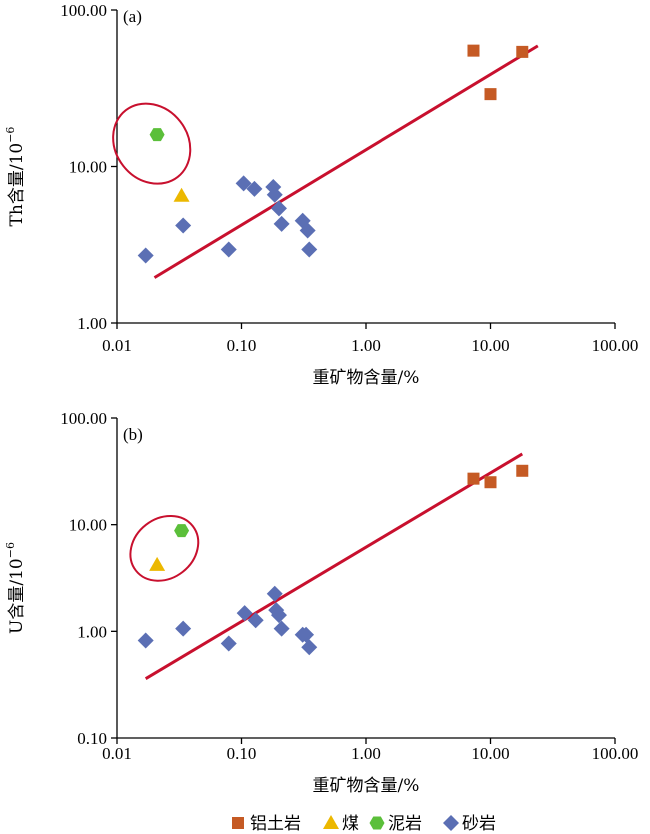 This screenshot has width=650, height=834. What do you see at coordinates (479, 824) in the screenshot?
I see `legend-label: 砂岩` at bounding box center [479, 824].